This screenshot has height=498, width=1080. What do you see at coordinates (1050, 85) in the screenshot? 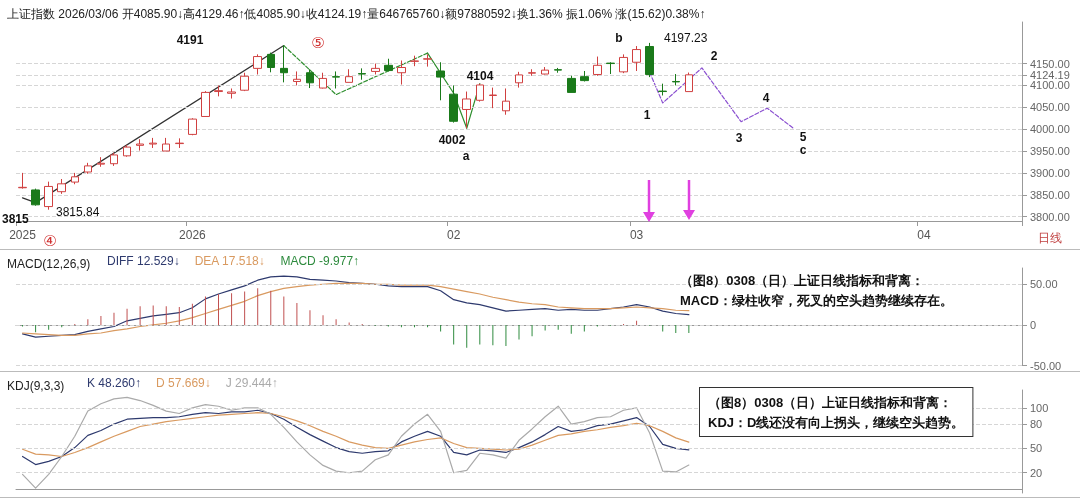
I see `y-tick-label: 4100.00` at bounding box center [1050, 85].